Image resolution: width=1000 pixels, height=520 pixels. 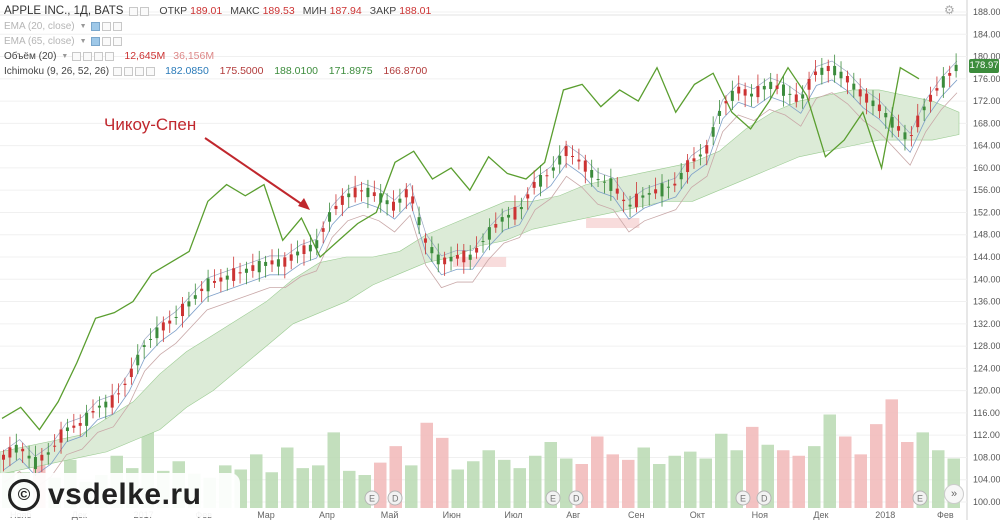 I want to click on settings-button, so click(x=145, y=11).